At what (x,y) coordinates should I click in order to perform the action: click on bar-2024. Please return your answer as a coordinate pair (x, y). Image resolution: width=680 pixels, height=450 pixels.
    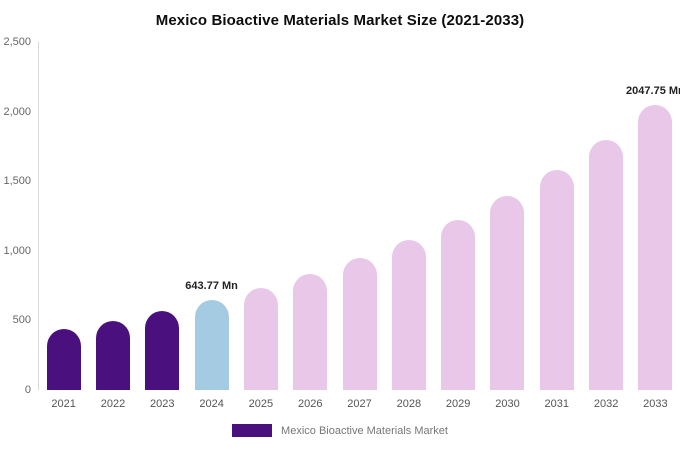
    Looking at the image, I should click on (211, 345).